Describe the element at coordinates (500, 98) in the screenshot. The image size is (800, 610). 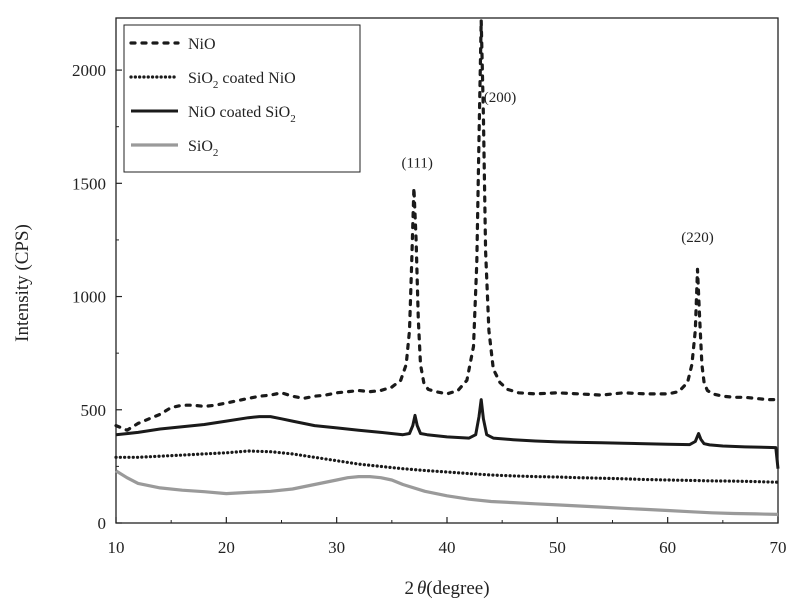
I see `peak-label: (200)` at that location.